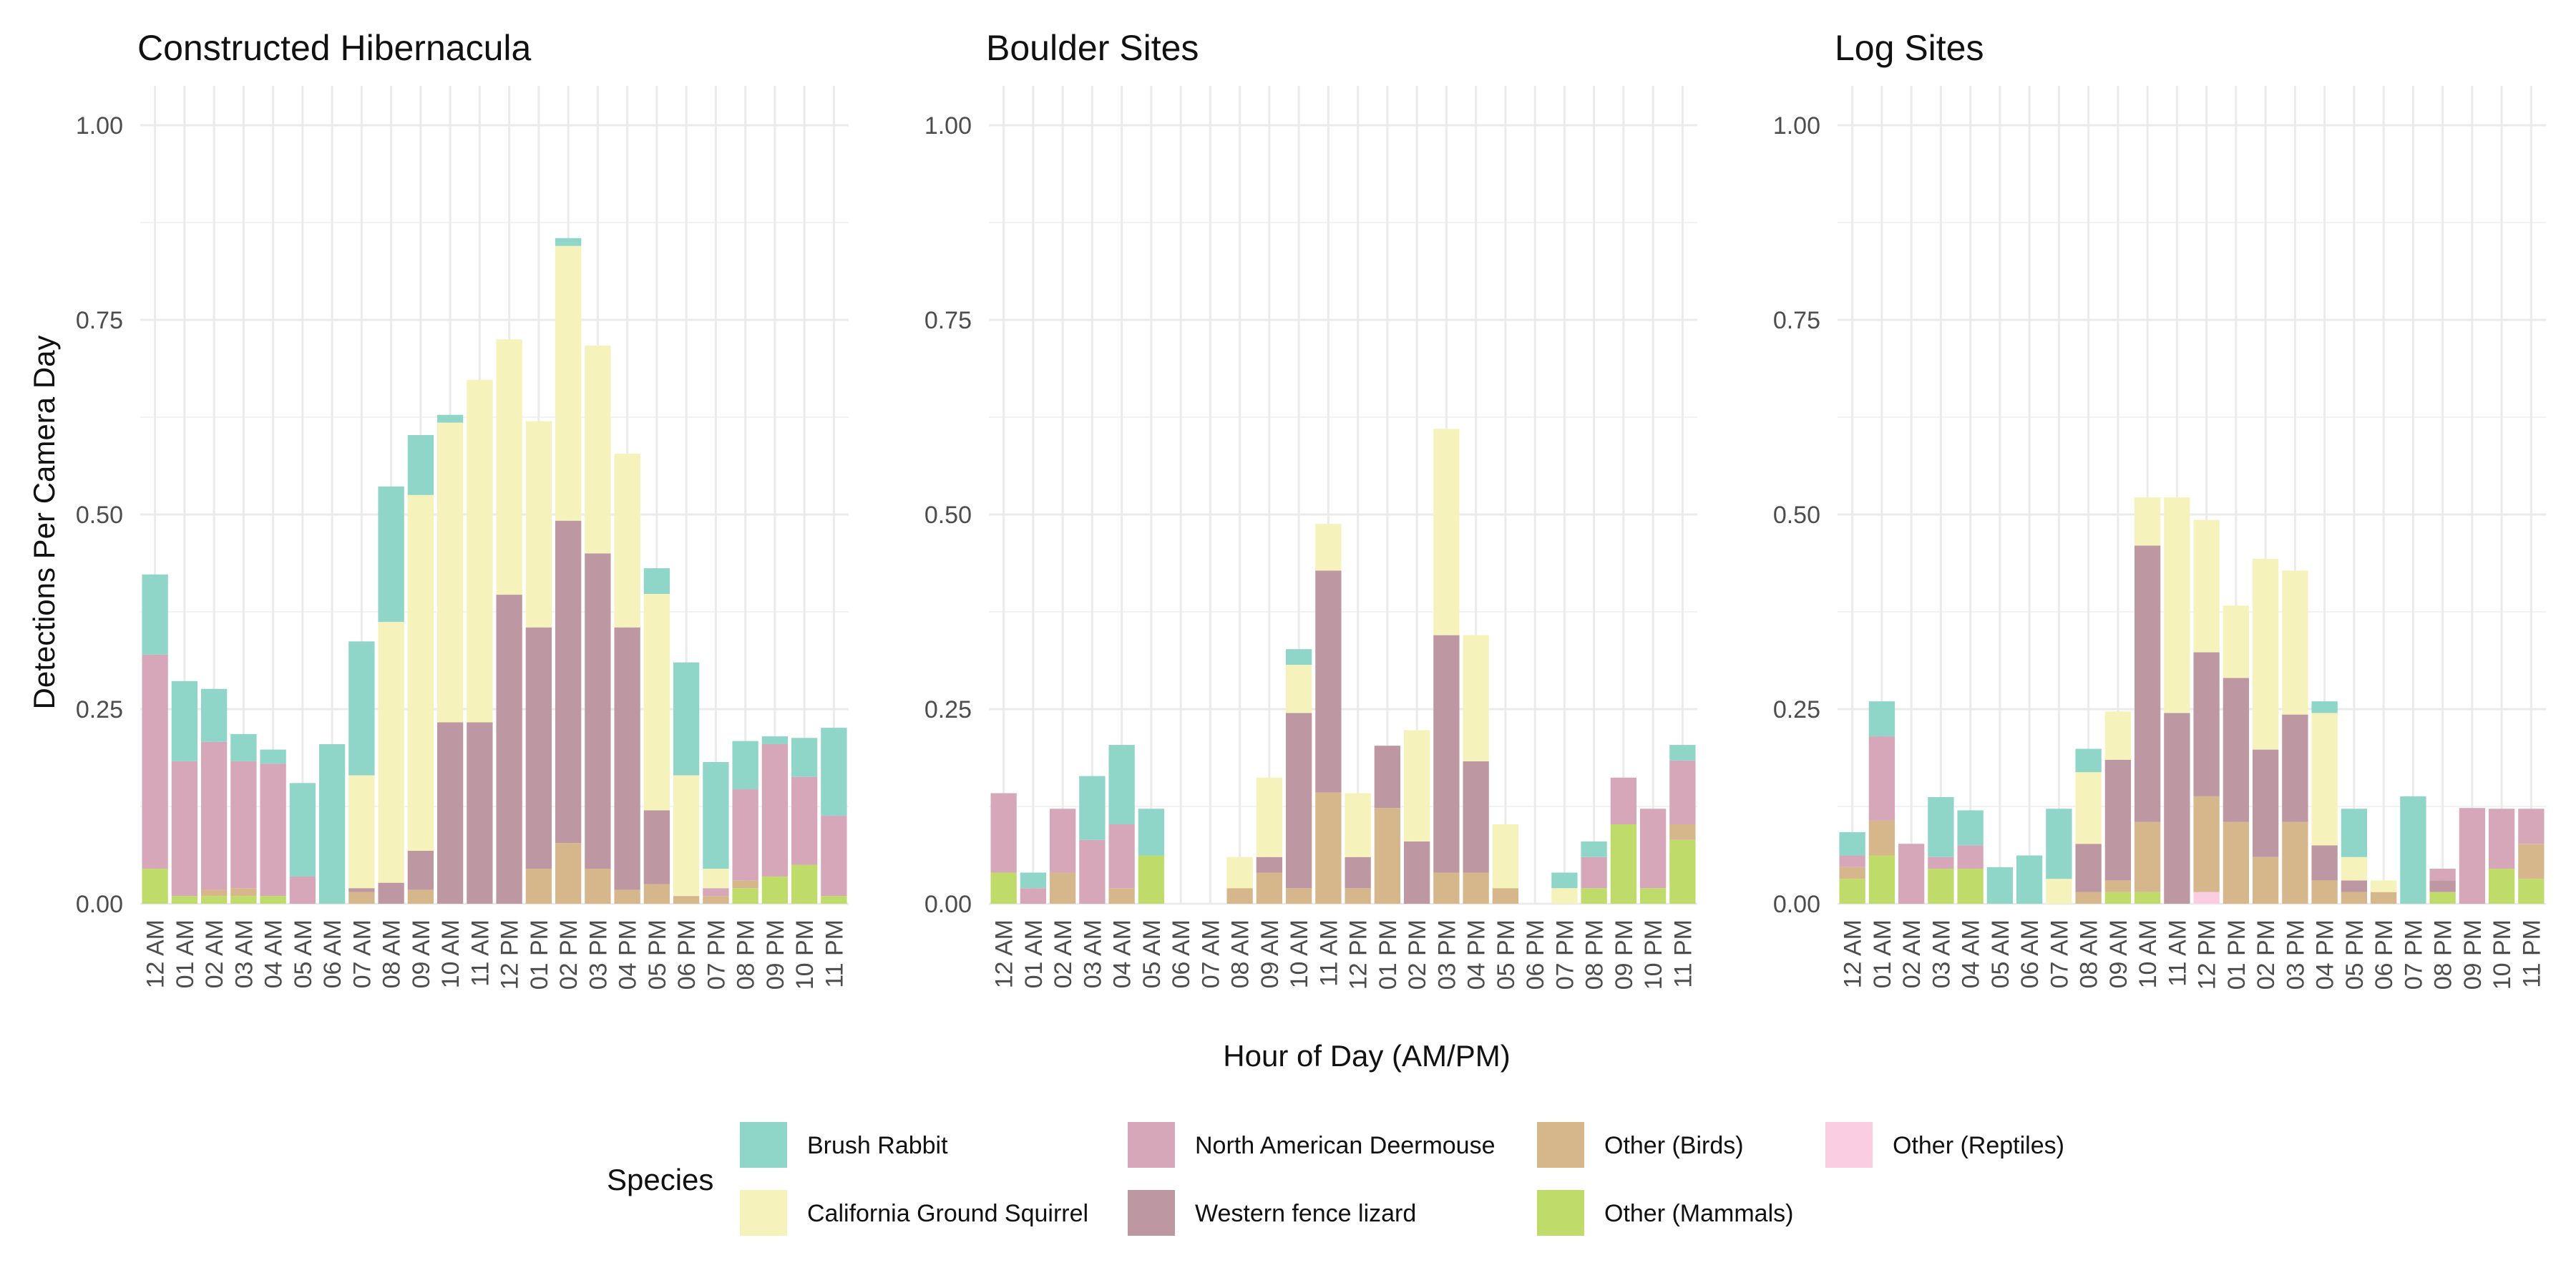  I want to click on y-tick-label: 0.75, so click(1796, 320).